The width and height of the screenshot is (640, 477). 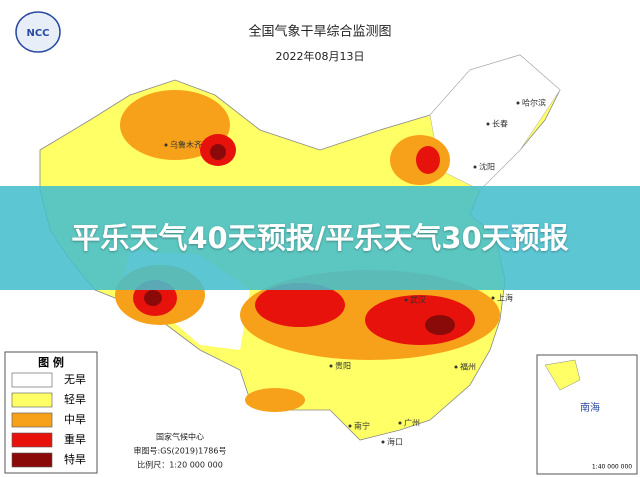 What do you see at coordinates (75, 439) in the screenshot?
I see `legend-label: 重旱` at bounding box center [75, 439].